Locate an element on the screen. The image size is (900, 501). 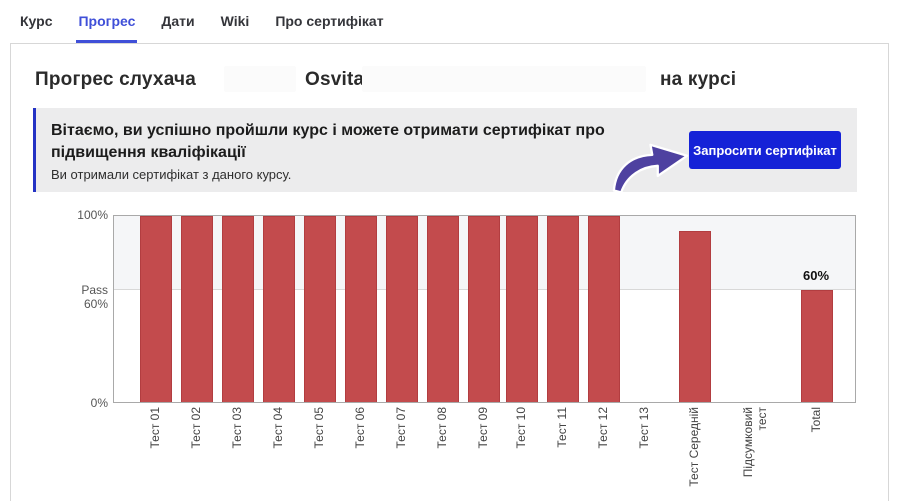
x-axis-label: Тест 13 is located at coordinates (644, 428).